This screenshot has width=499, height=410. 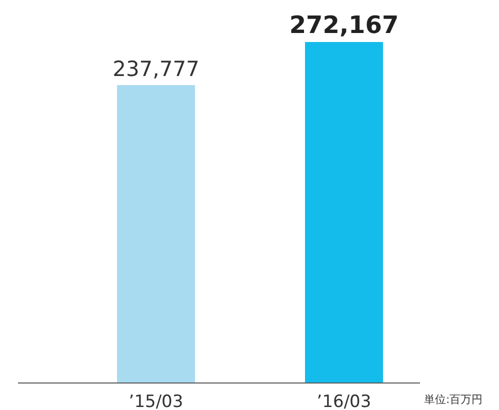 What do you see at coordinates (344, 401) in the screenshot?
I see `x-tick-label: ’16/03` at bounding box center [344, 401].